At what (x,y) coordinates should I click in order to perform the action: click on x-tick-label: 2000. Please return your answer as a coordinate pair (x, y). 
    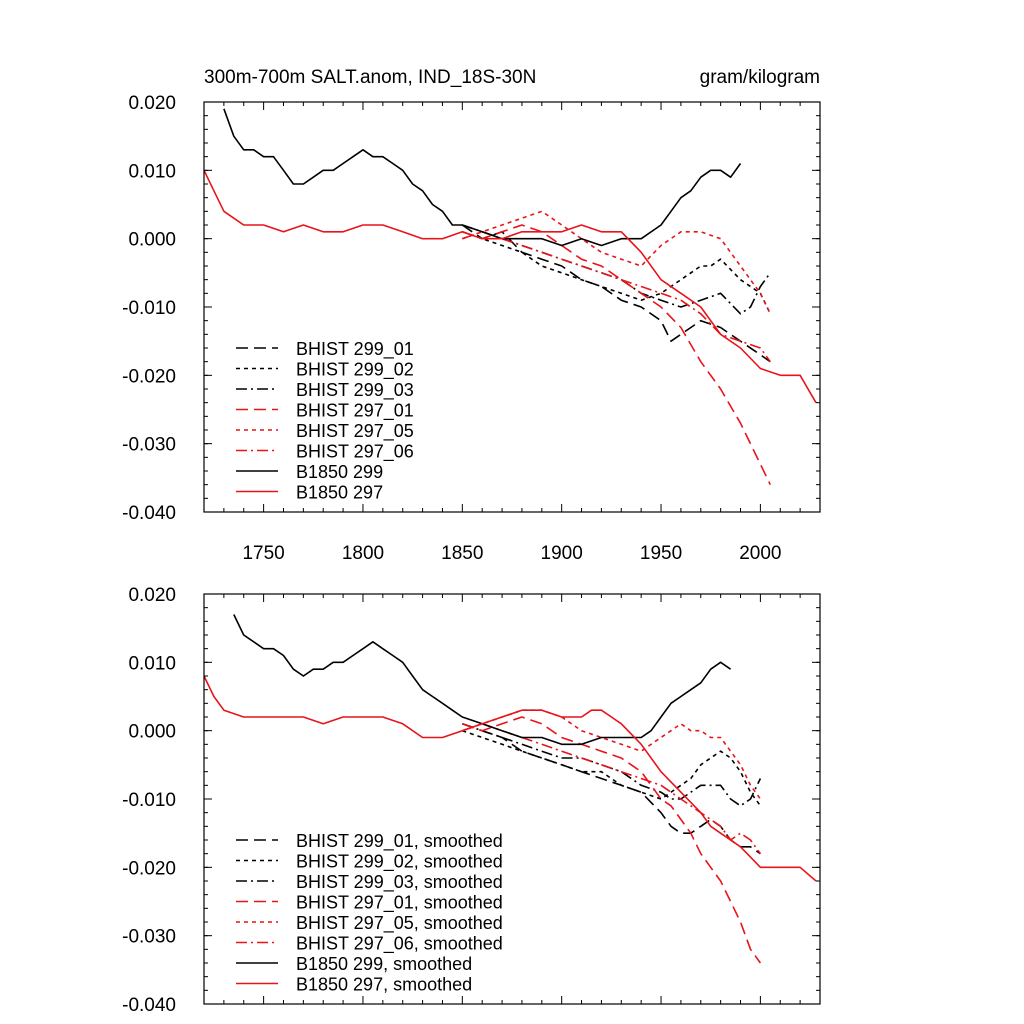
    Looking at the image, I should click on (760, 553).